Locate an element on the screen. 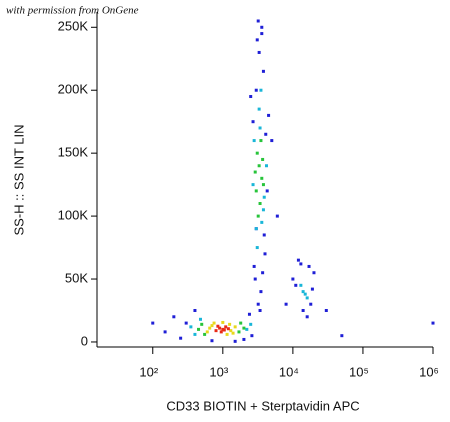 Image resolution: width=450 pixels, height=422 pixels. x-tick-label: 10⁵ is located at coordinates (359, 371).